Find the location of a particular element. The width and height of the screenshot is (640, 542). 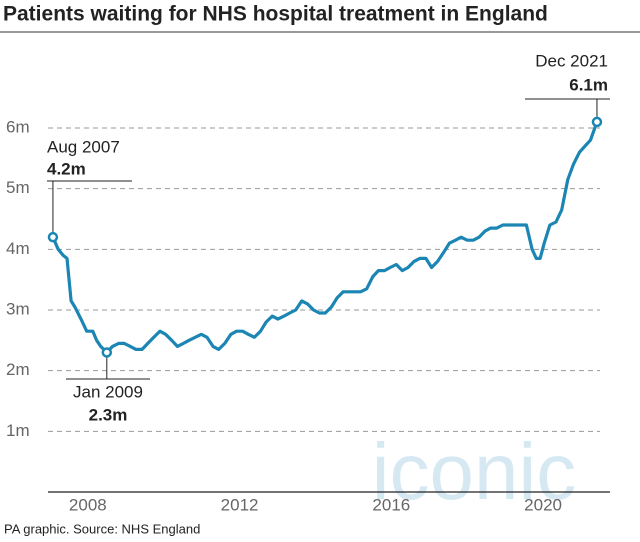

source: PA graphic. Source: NHS England is located at coordinates (102, 528).